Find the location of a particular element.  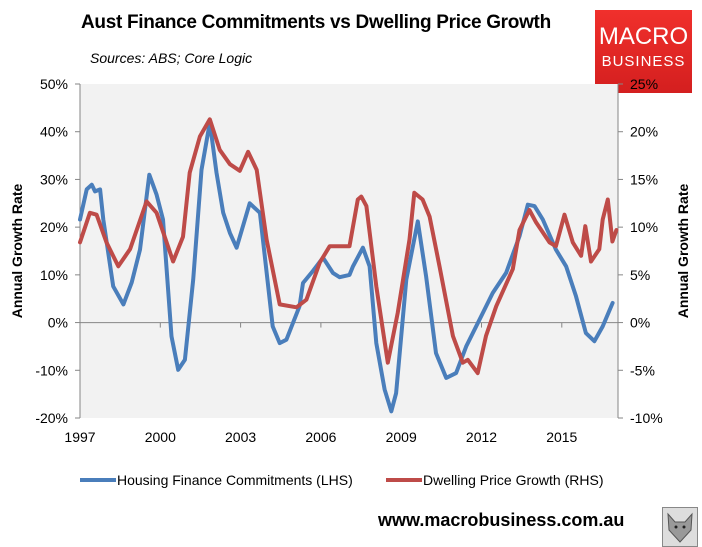

y-tick-label-left: 40% is located at coordinates (54, 132).